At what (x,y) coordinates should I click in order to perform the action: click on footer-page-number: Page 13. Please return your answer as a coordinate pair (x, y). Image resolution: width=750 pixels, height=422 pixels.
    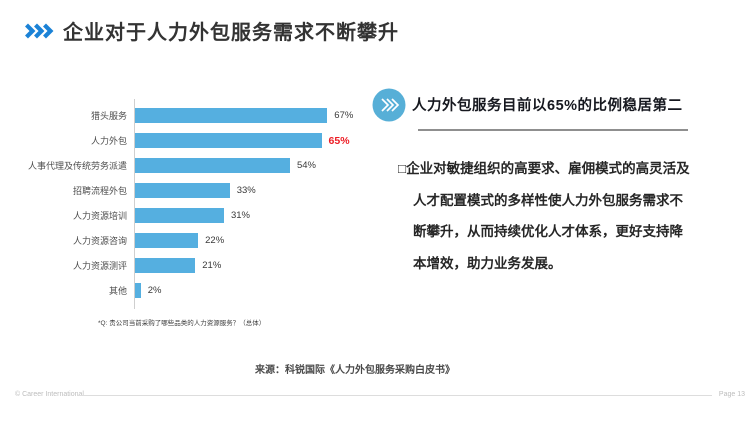
    Looking at the image, I should click on (731, 394).